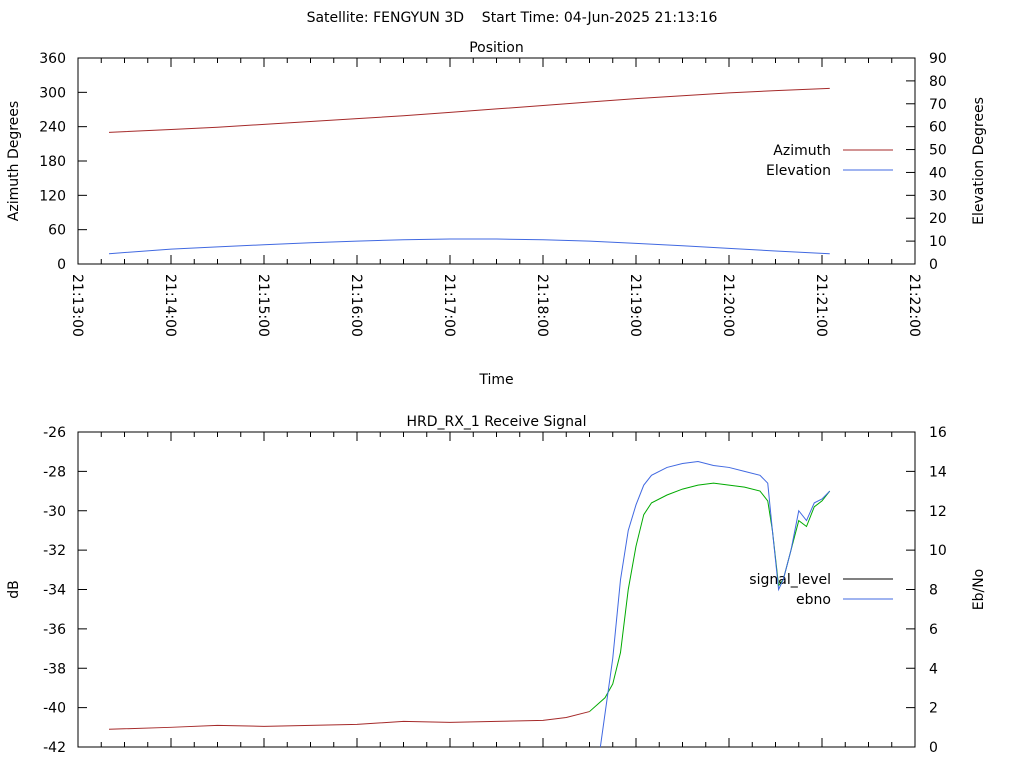 The width and height of the screenshot is (1024, 768). I want to click on x-tick-label: 21:21:00, so click(821, 305).